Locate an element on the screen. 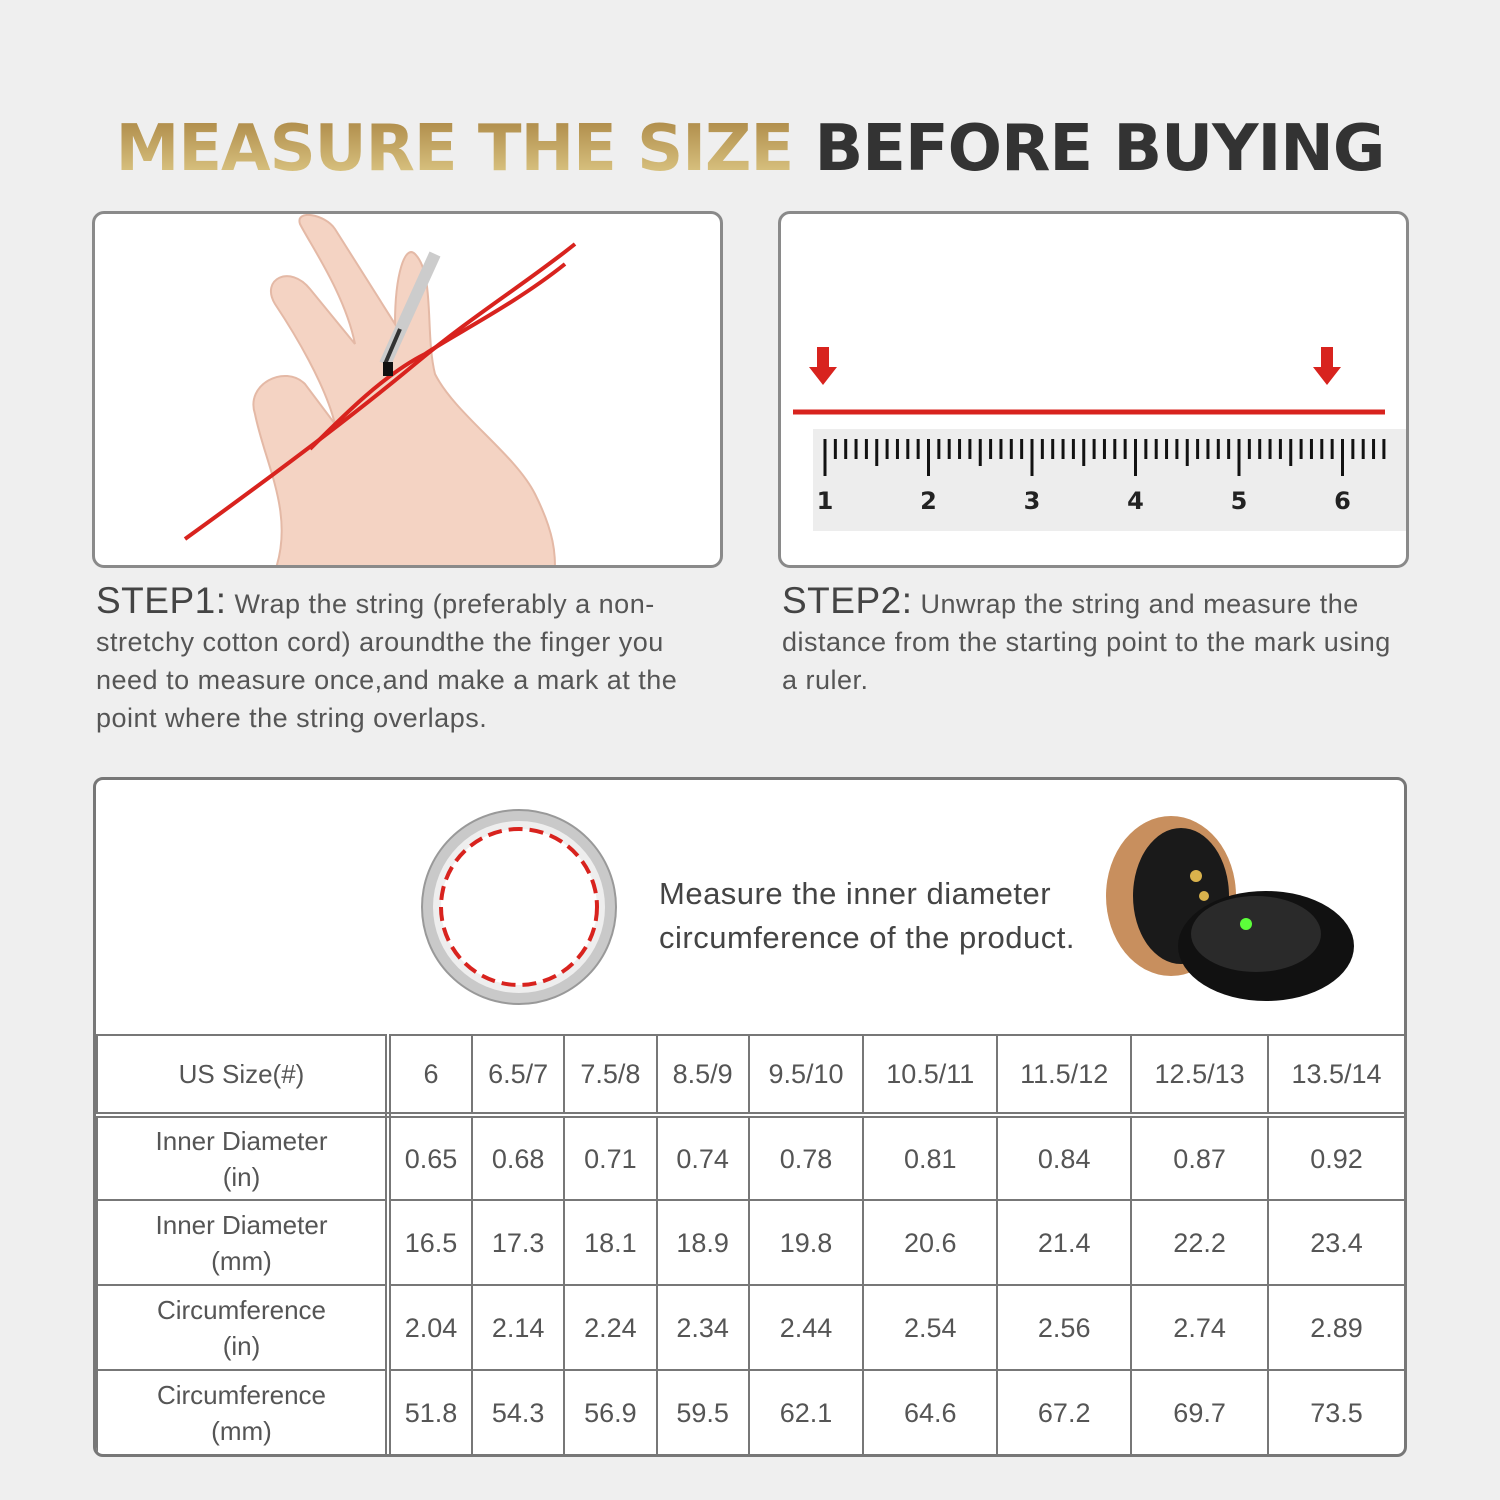  smart-ring-product-image is located at coordinates (1230, 908).